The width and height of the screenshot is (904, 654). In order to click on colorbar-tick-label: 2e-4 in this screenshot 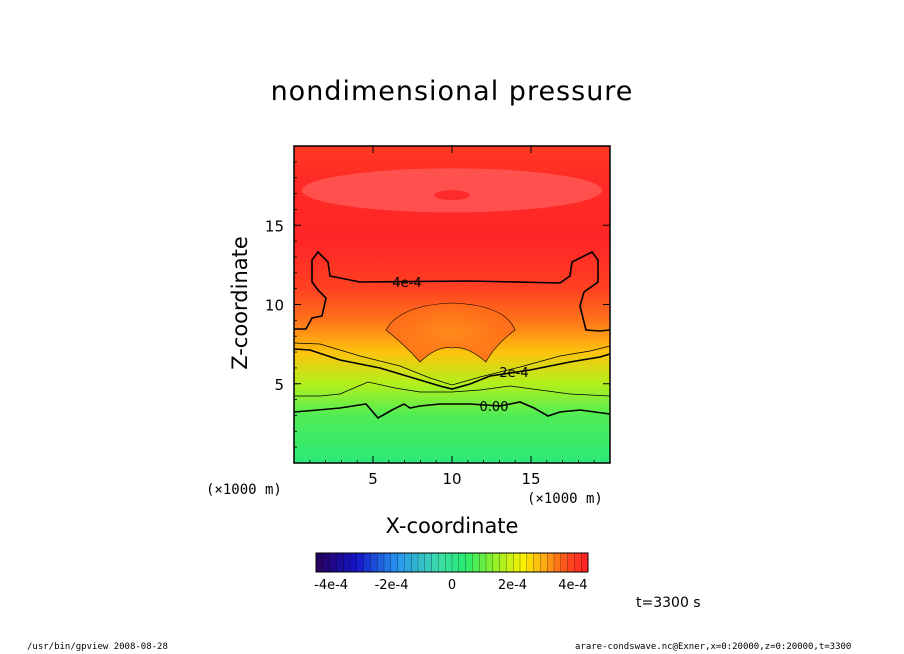, I will do `click(512, 585)`.